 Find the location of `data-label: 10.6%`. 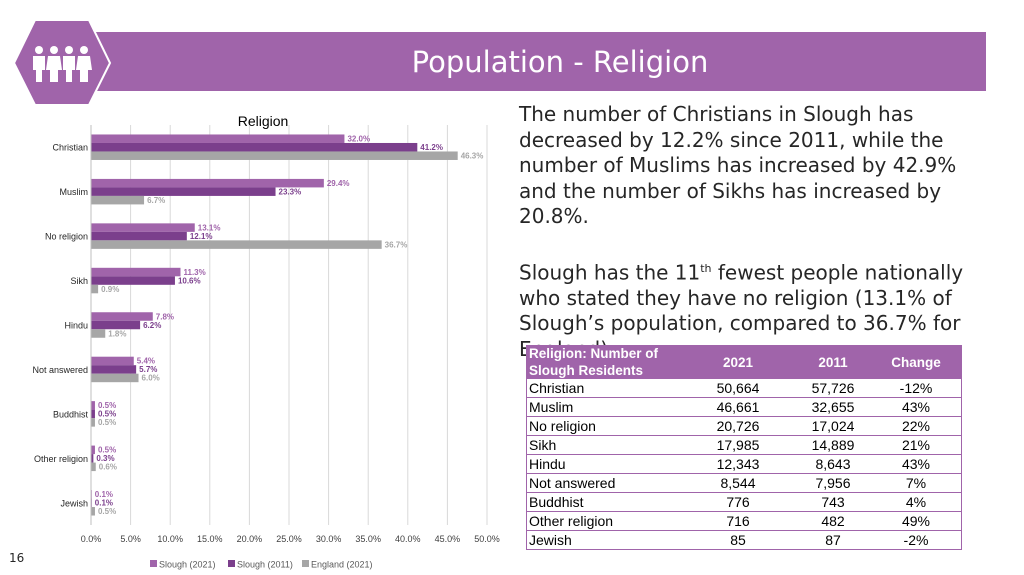

data-label: 10.6% is located at coordinates (189, 280).